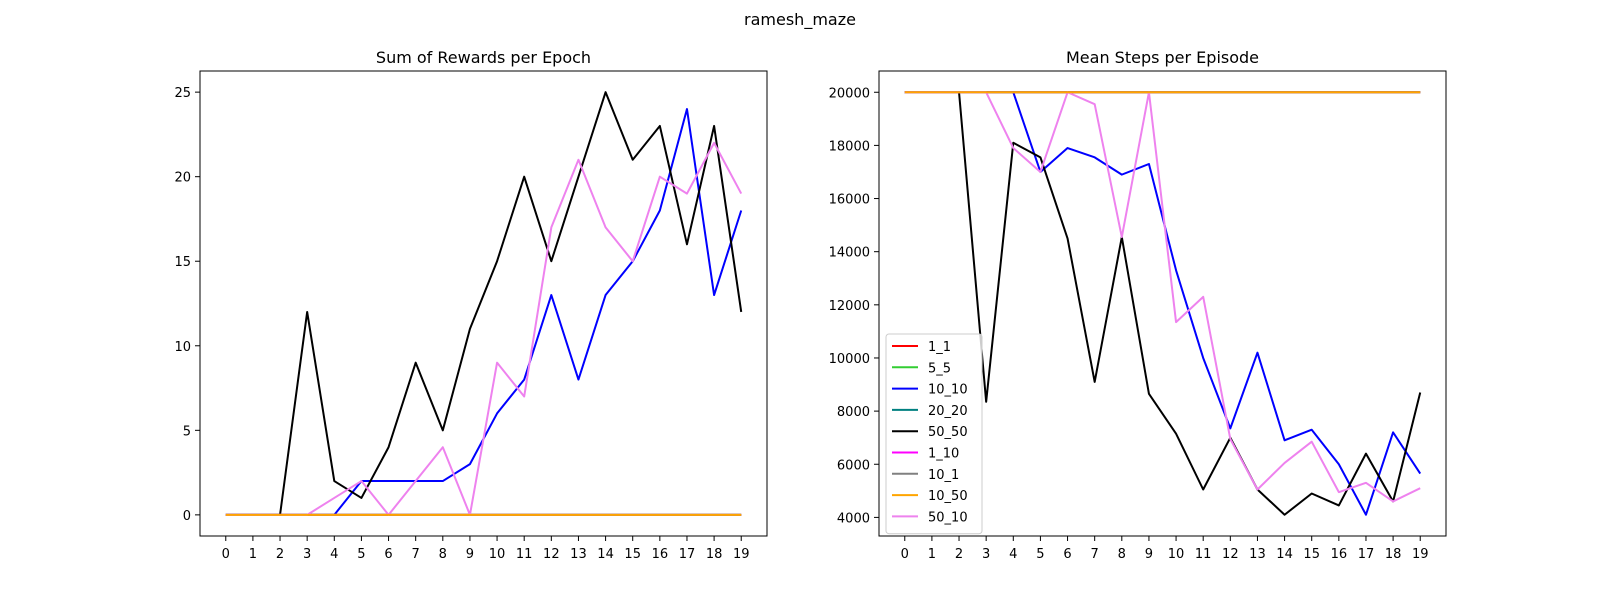  I want to click on legend-label-50_10: 50_10, so click(948, 517).